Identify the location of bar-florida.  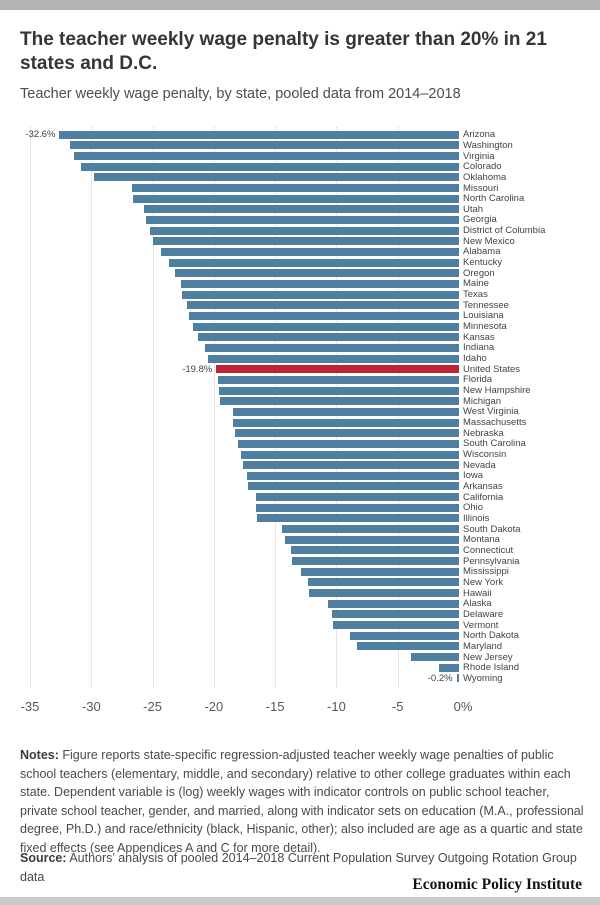
(338, 379).